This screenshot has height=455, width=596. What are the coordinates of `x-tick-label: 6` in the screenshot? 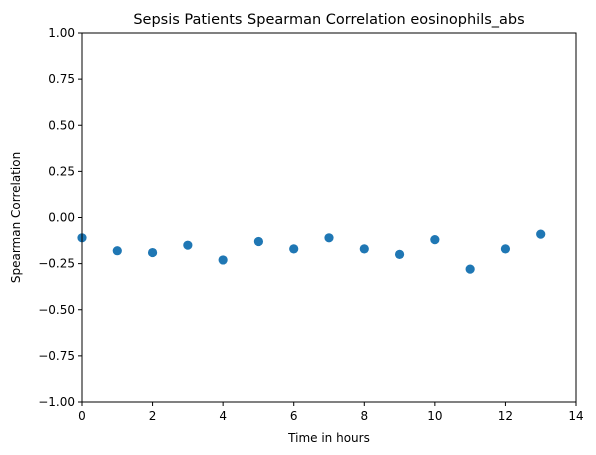 It's located at (294, 416).